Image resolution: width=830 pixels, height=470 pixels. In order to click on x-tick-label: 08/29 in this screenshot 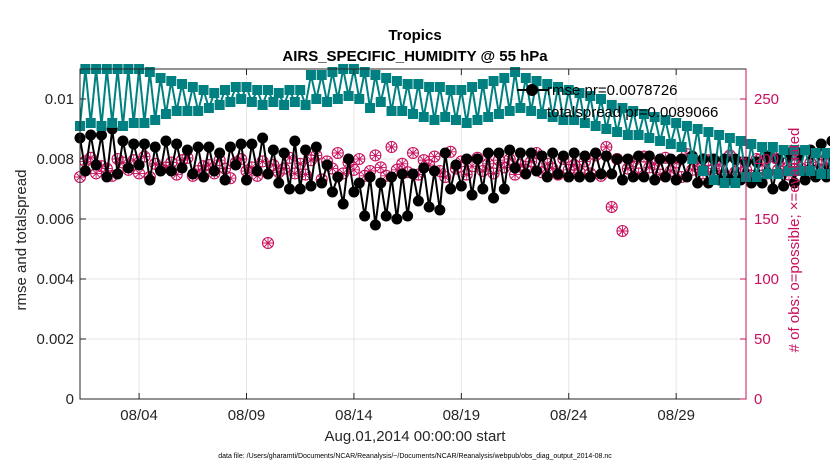, I will do `click(676, 415)`.